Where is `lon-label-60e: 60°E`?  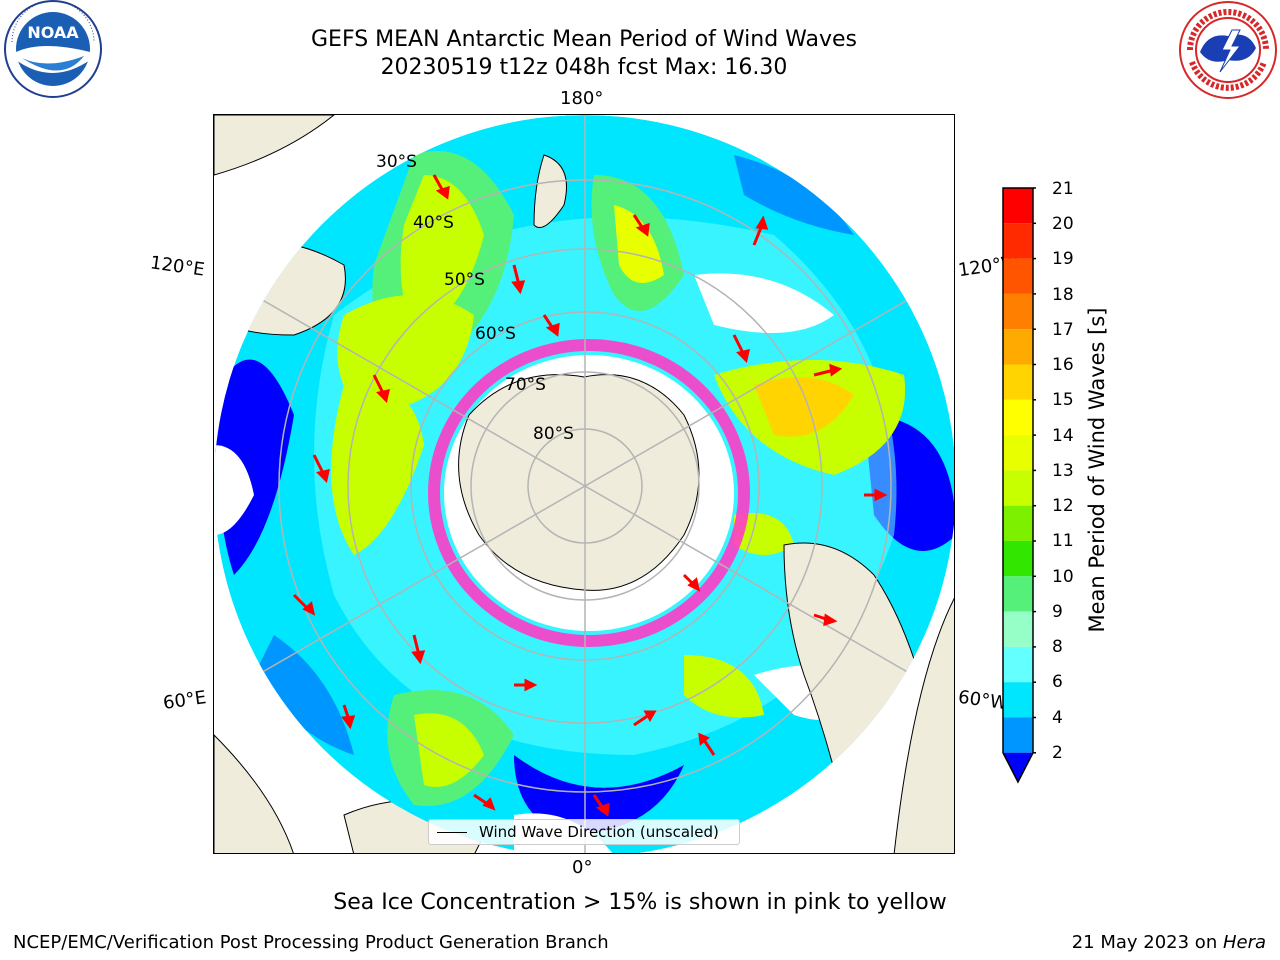
lon-label-60e: 60°E is located at coordinates (184, 700).